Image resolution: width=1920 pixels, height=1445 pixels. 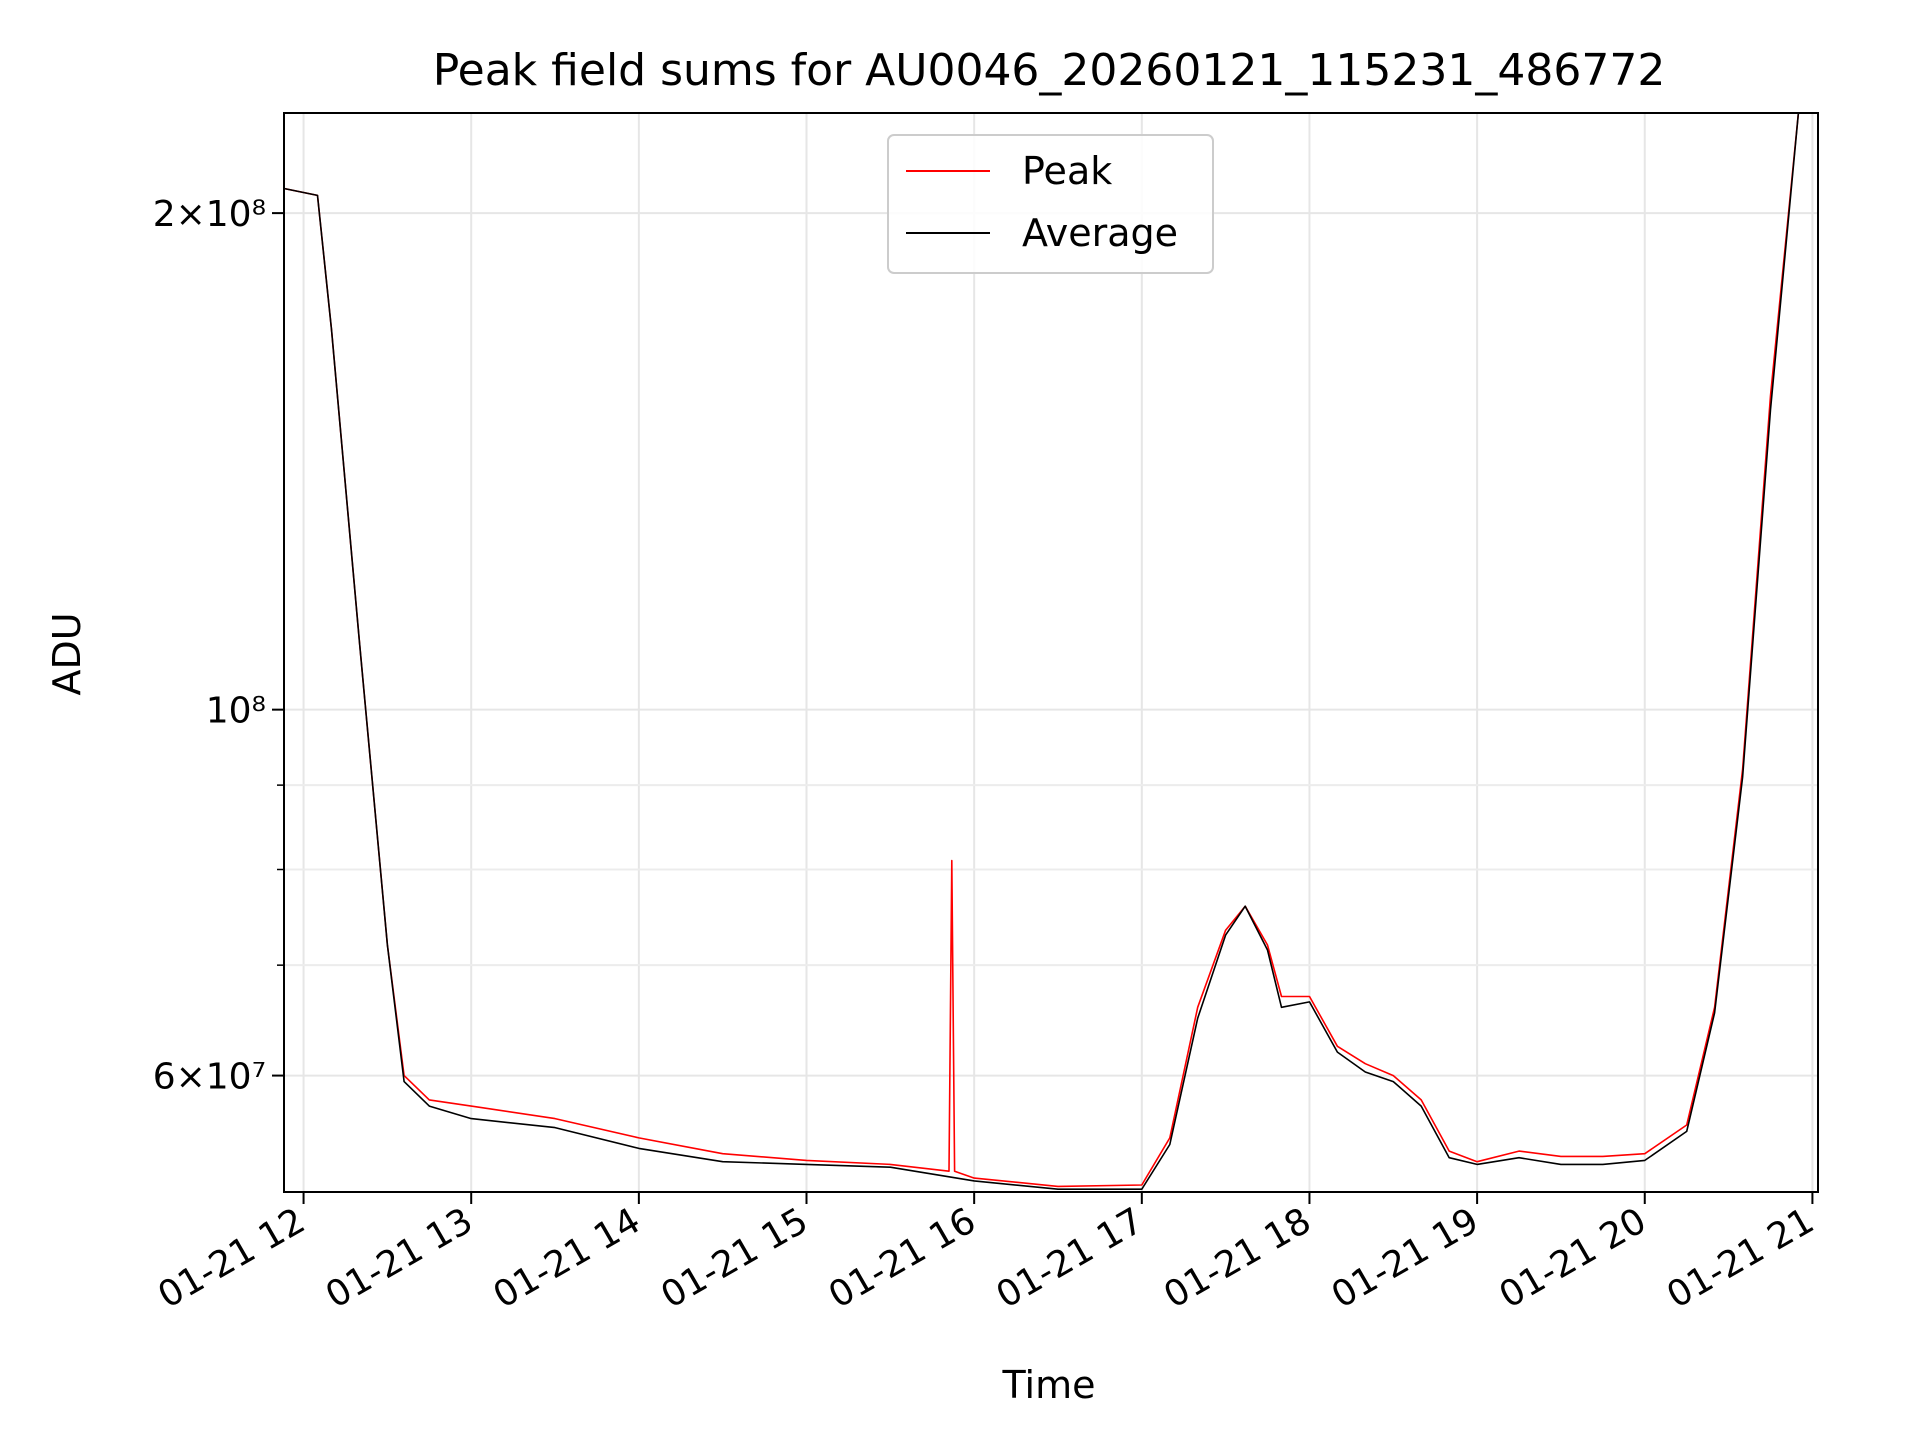 I want to click on legend-average-label: Average, so click(x=1100, y=233).